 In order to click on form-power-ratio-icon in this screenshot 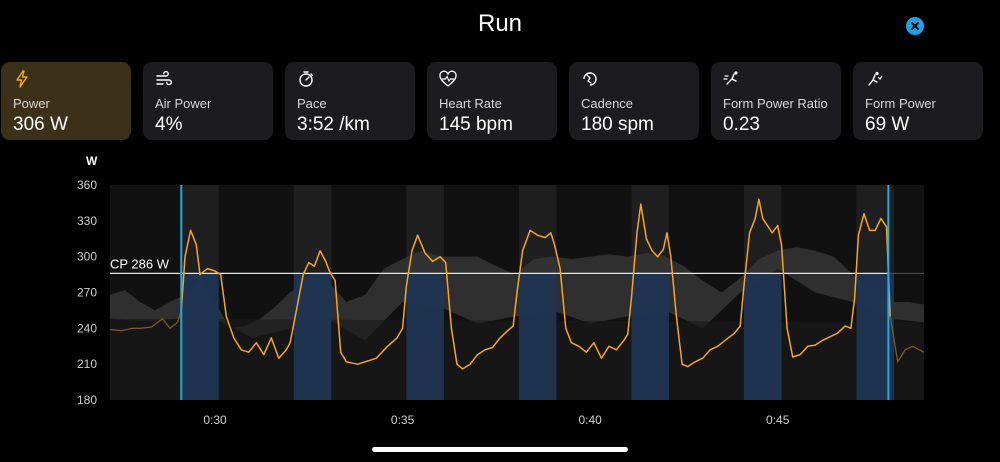, I will do `click(730, 78)`.